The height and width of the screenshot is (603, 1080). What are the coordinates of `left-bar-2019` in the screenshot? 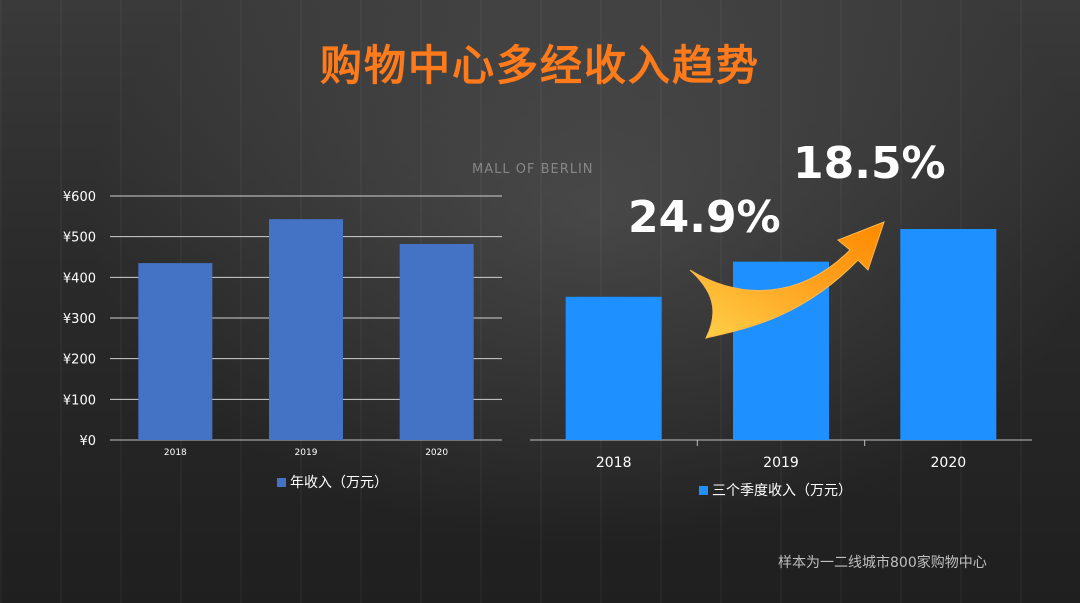 It's located at (306, 329).